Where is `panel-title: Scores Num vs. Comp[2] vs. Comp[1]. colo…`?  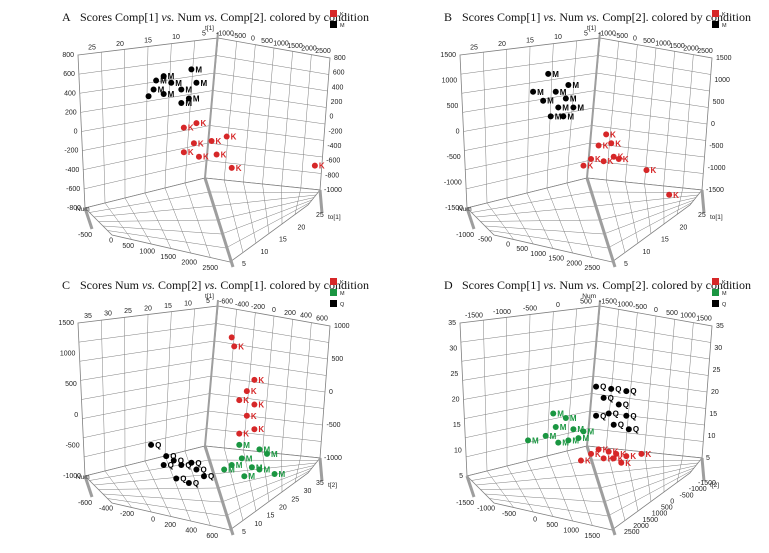 panel-title: Scores Num vs. Comp[2] vs. Comp[1]. colo… is located at coordinates (224, 285).